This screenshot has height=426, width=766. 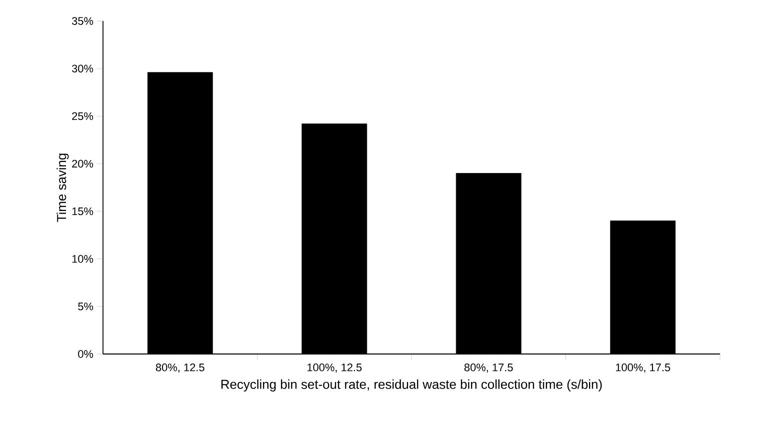 I want to click on x-axis-title: Recycling bin set-out rate, residual waste bin collection time (s/bin), so click(x=411, y=385).